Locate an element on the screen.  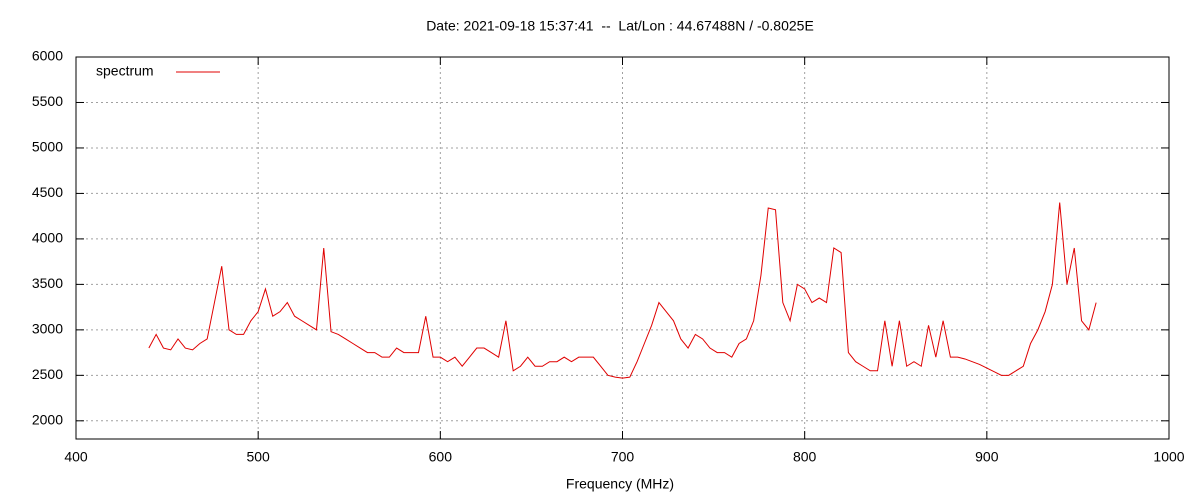
y-tick-label: 3500 is located at coordinates (47, 283).